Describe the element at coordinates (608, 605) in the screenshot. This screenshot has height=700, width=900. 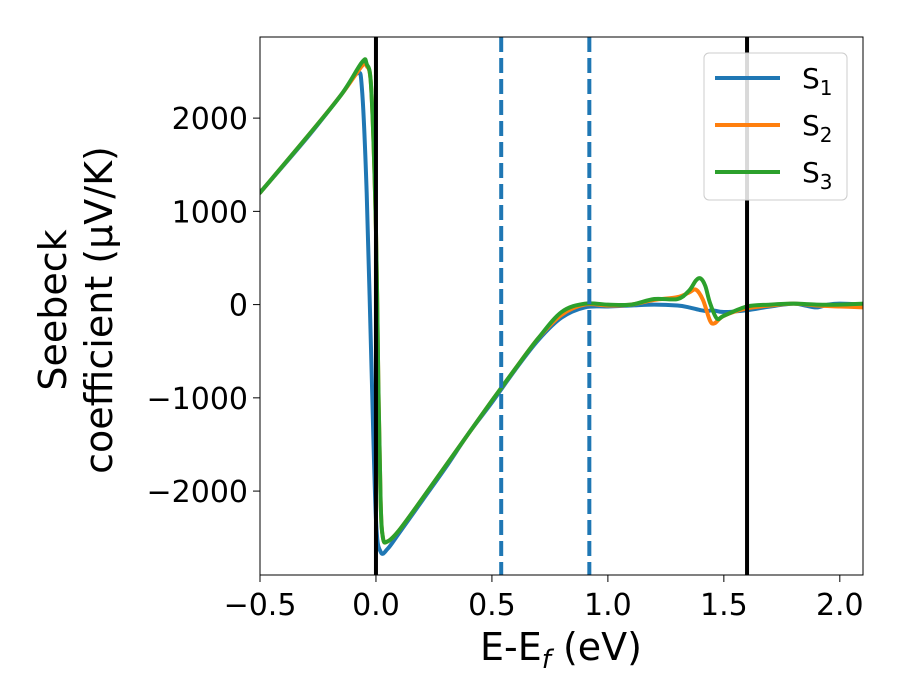
I see `x-tick-label: 1.0` at that location.